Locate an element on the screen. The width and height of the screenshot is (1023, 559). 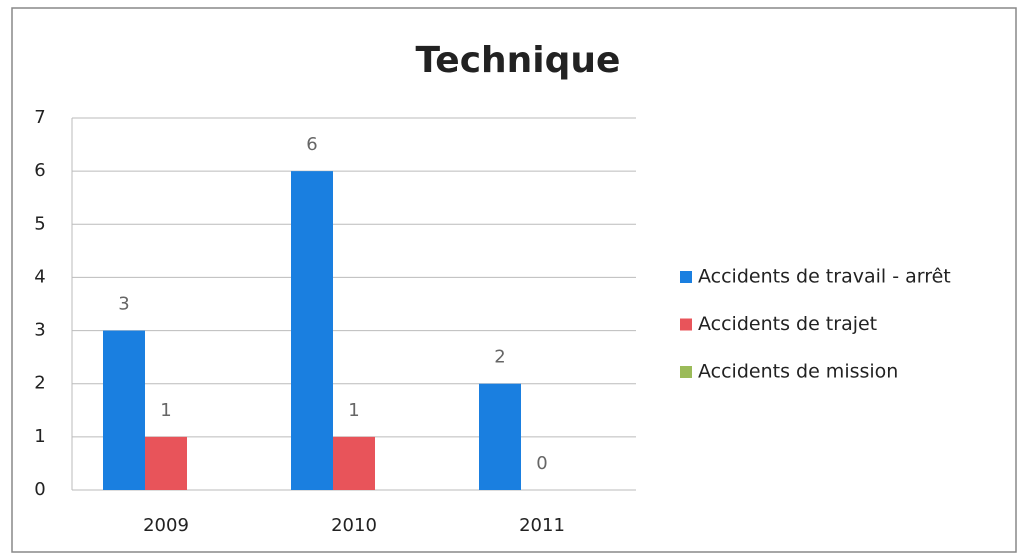
y-tick-label: 1 is located at coordinates (39, 436).